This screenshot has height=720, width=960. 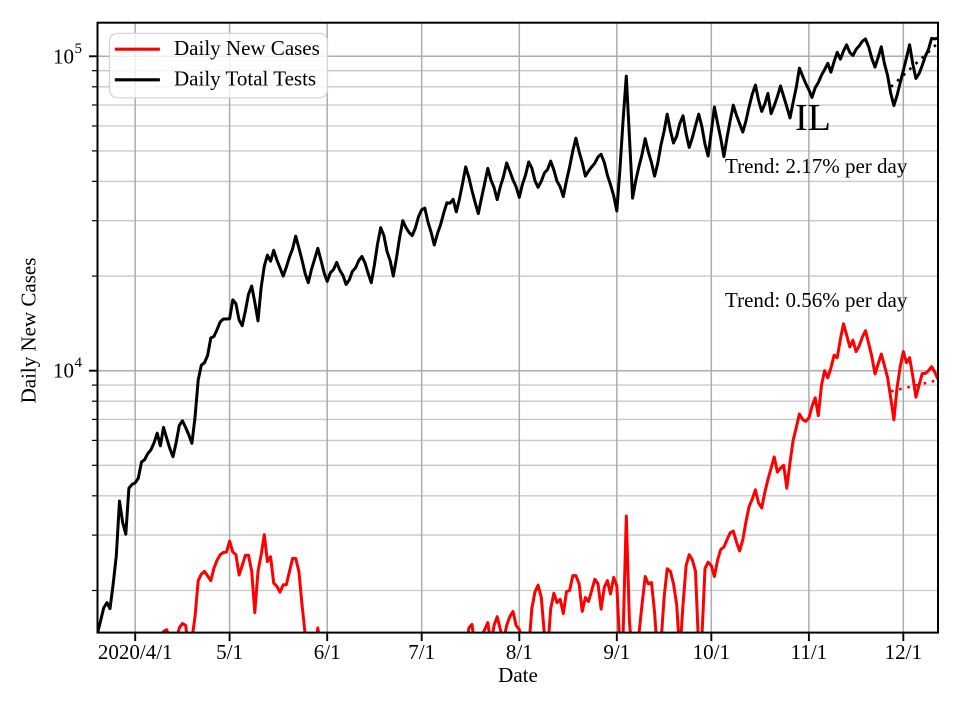 I want to click on svg-text: 5/1, so click(x=229, y=652).